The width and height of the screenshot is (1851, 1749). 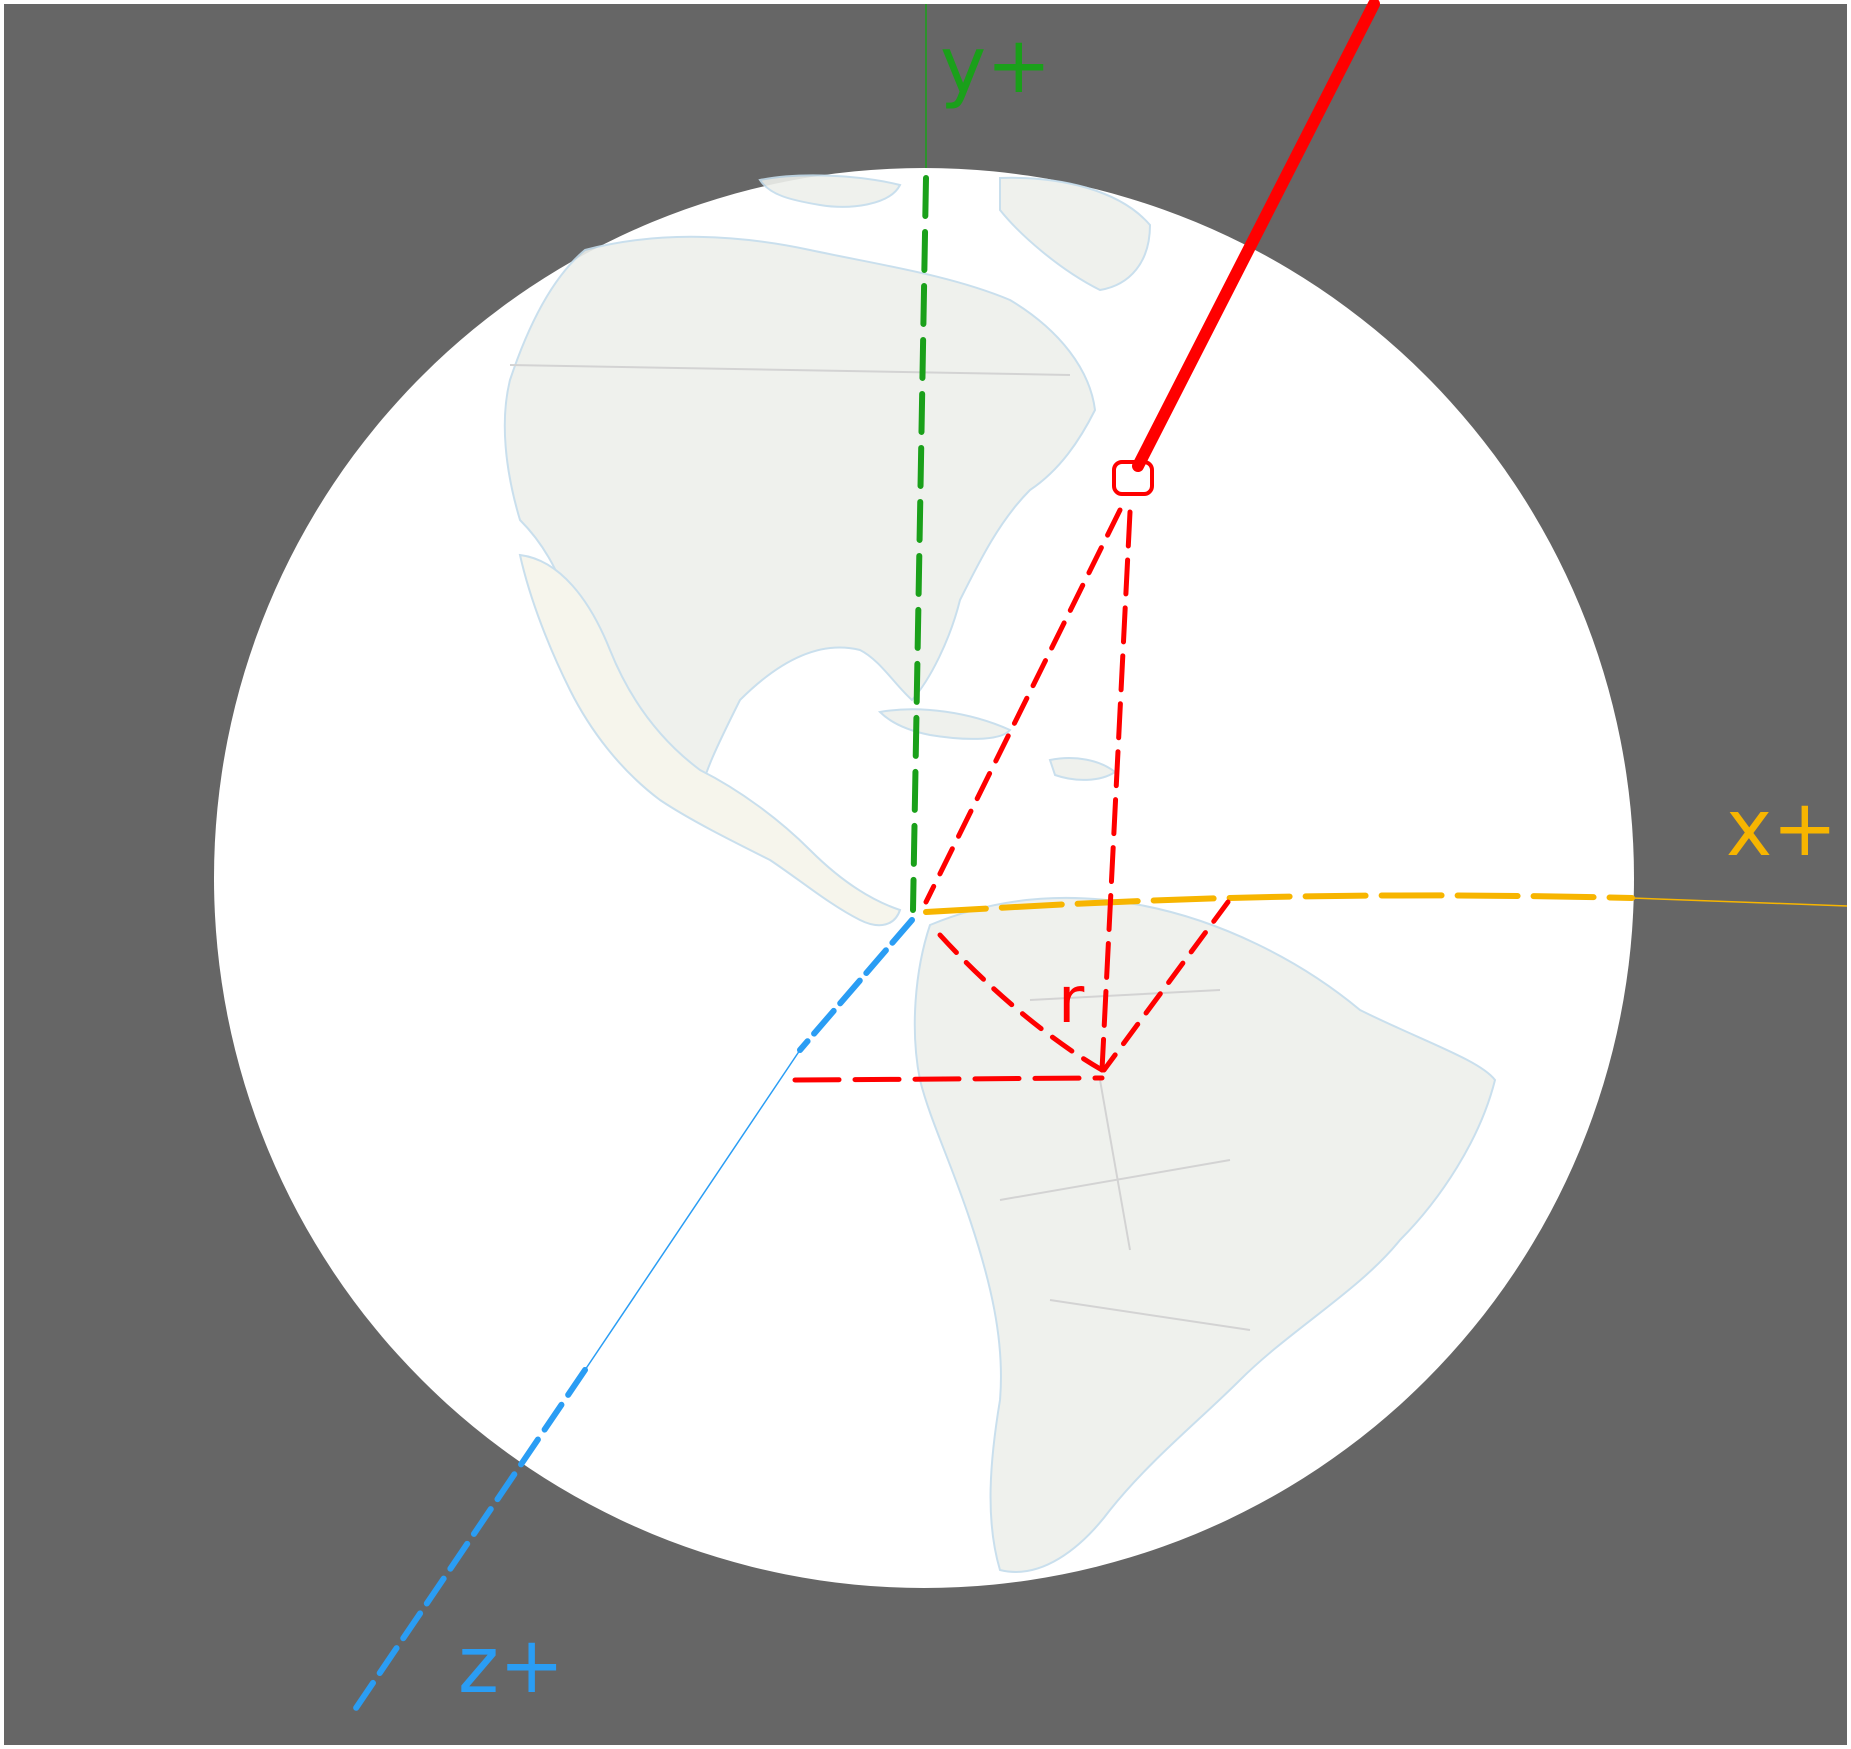 What do you see at coordinates (1256, 236) in the screenshot?
I see `vector-solid-line` at bounding box center [1256, 236].